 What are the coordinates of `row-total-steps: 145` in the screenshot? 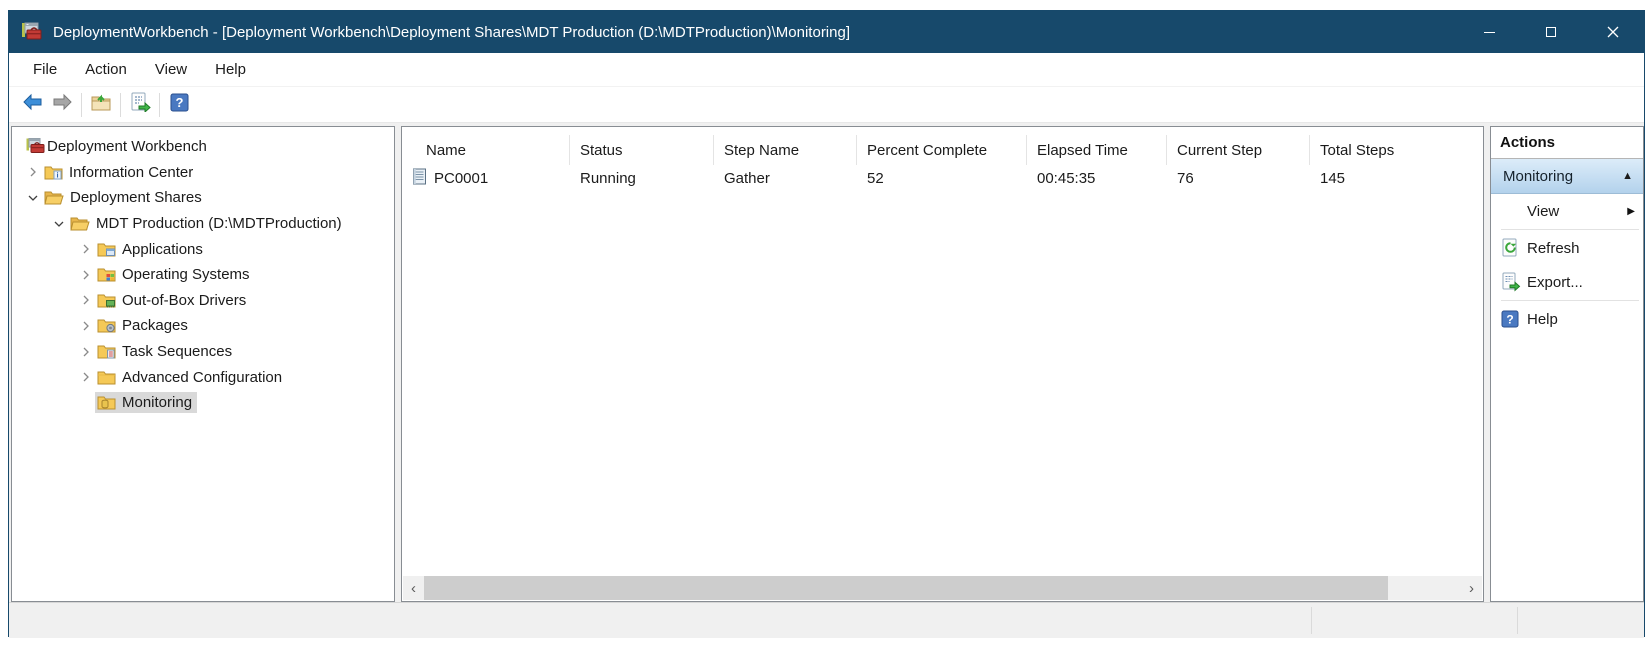 It's located at (1333, 178).